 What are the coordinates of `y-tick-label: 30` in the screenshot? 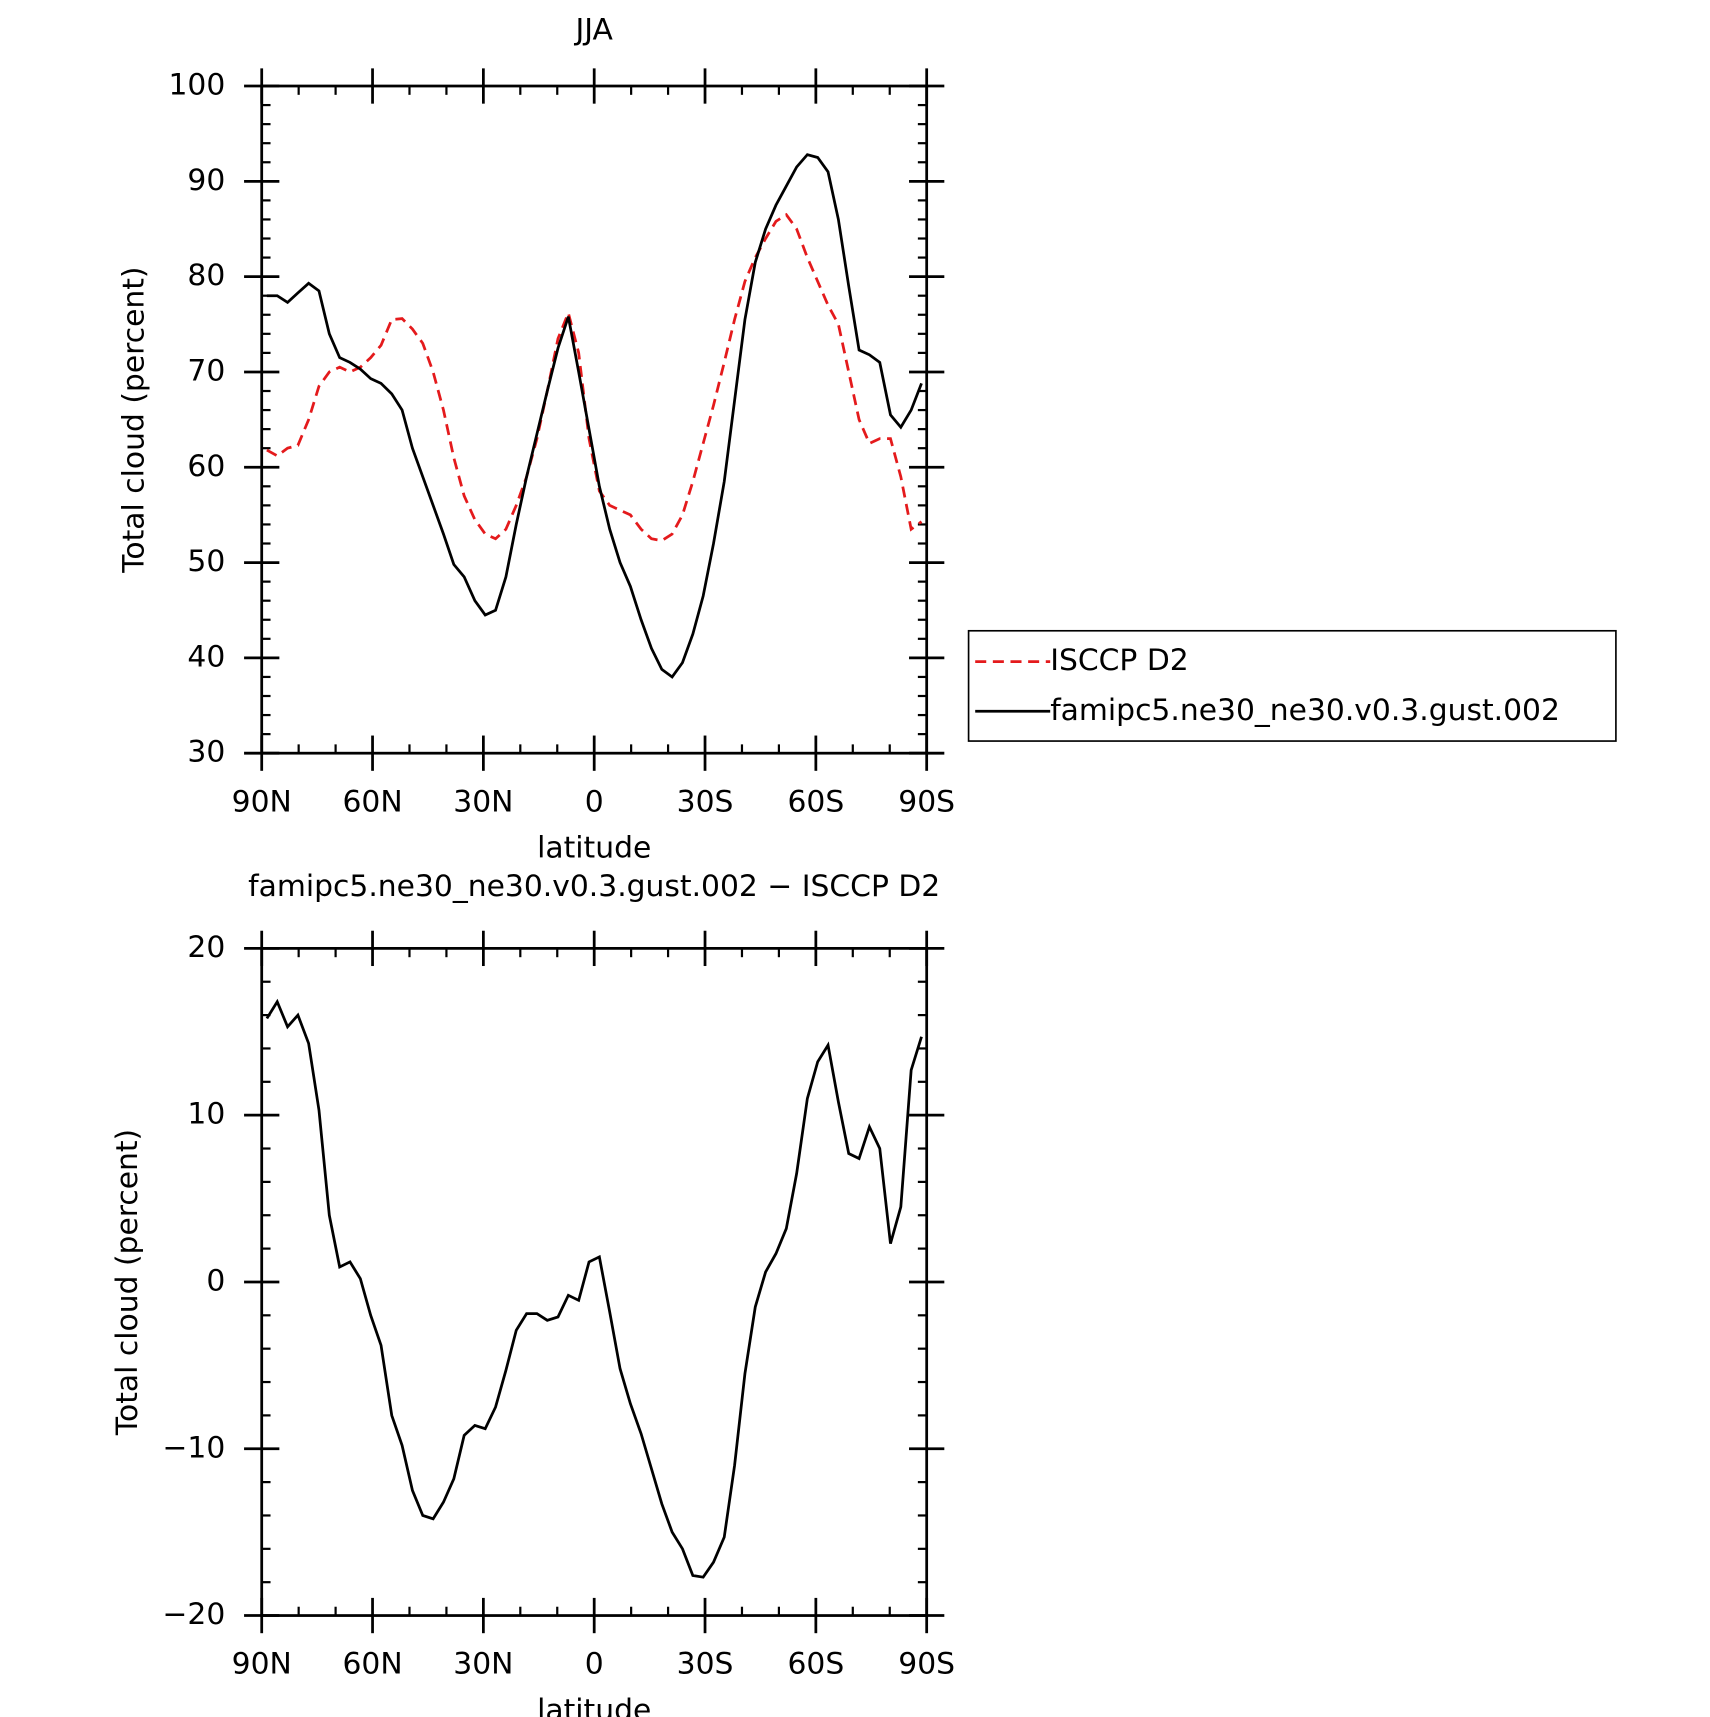 It's located at (206, 752).